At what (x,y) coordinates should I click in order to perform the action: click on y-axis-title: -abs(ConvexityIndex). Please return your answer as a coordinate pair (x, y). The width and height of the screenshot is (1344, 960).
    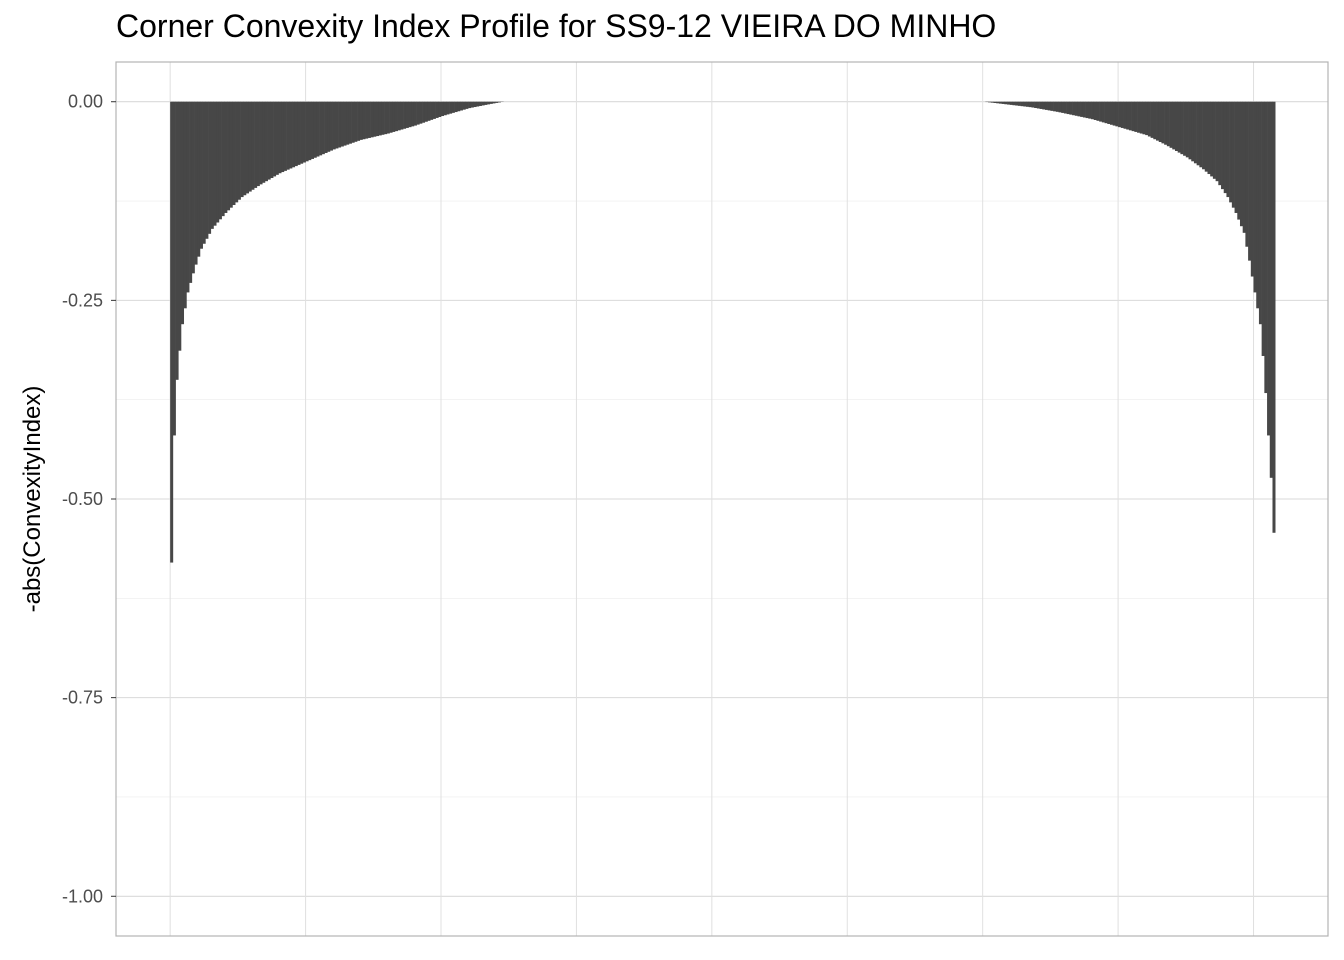
    Looking at the image, I should click on (32, 499).